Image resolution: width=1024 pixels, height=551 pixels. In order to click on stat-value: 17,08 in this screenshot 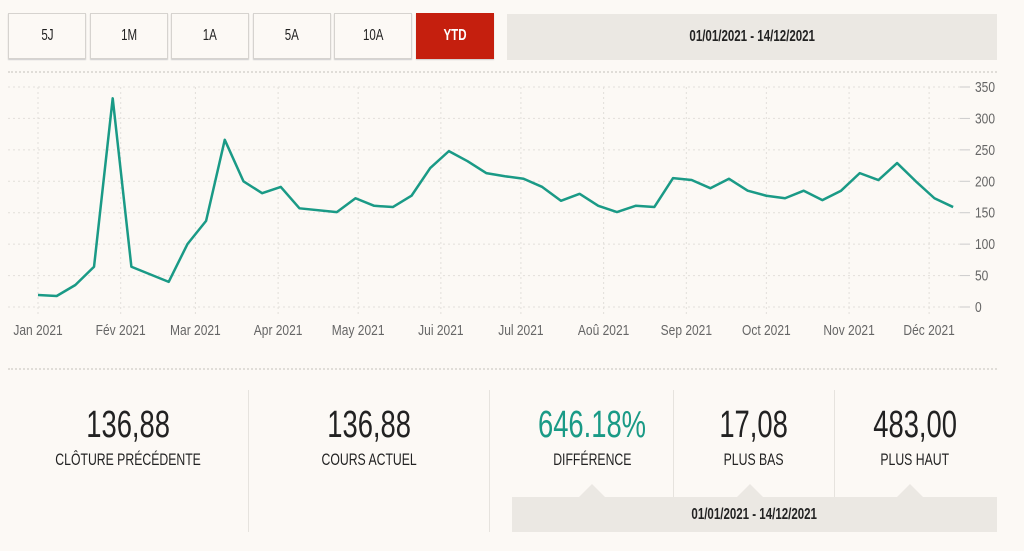, I will do `click(754, 425)`.